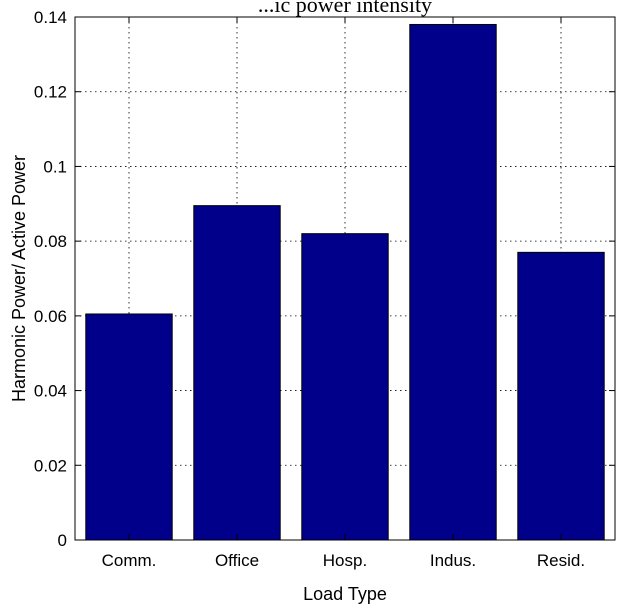  I want to click on bar-hosp, so click(345, 387).